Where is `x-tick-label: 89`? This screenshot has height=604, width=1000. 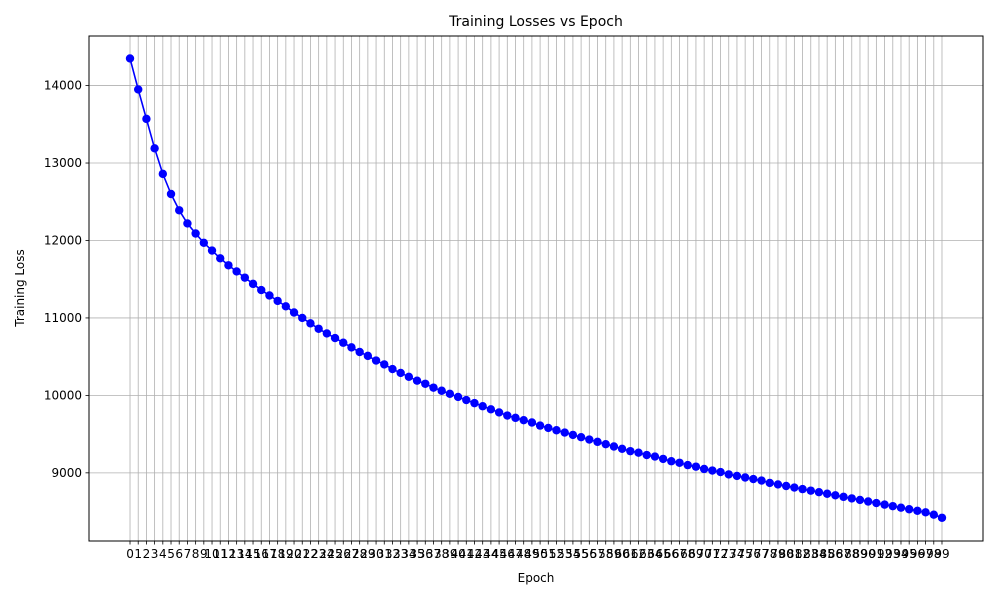 x-tick-label: 89 is located at coordinates (859, 554).